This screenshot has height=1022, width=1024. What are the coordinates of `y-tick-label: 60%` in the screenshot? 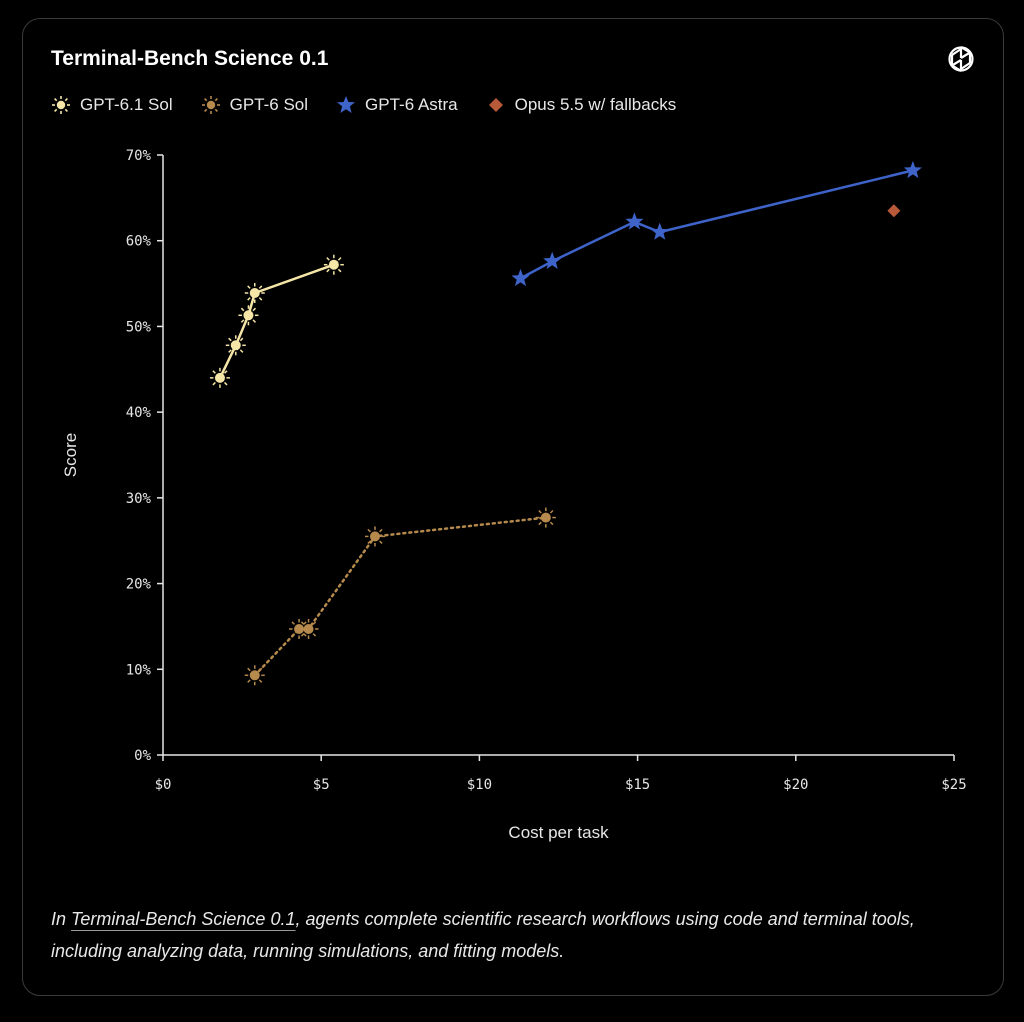 It's located at (139, 242).